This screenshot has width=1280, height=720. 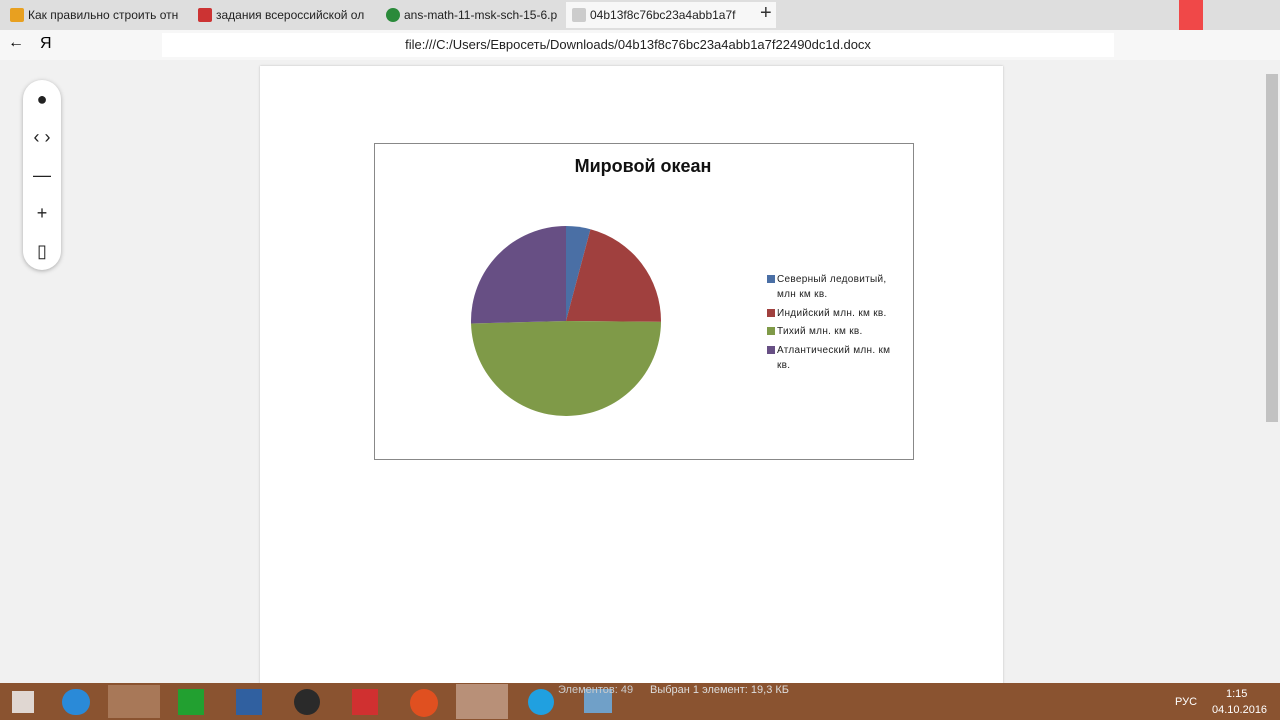 I want to click on legend-entry: Атлантический млн. км кв., so click(x=834, y=358).